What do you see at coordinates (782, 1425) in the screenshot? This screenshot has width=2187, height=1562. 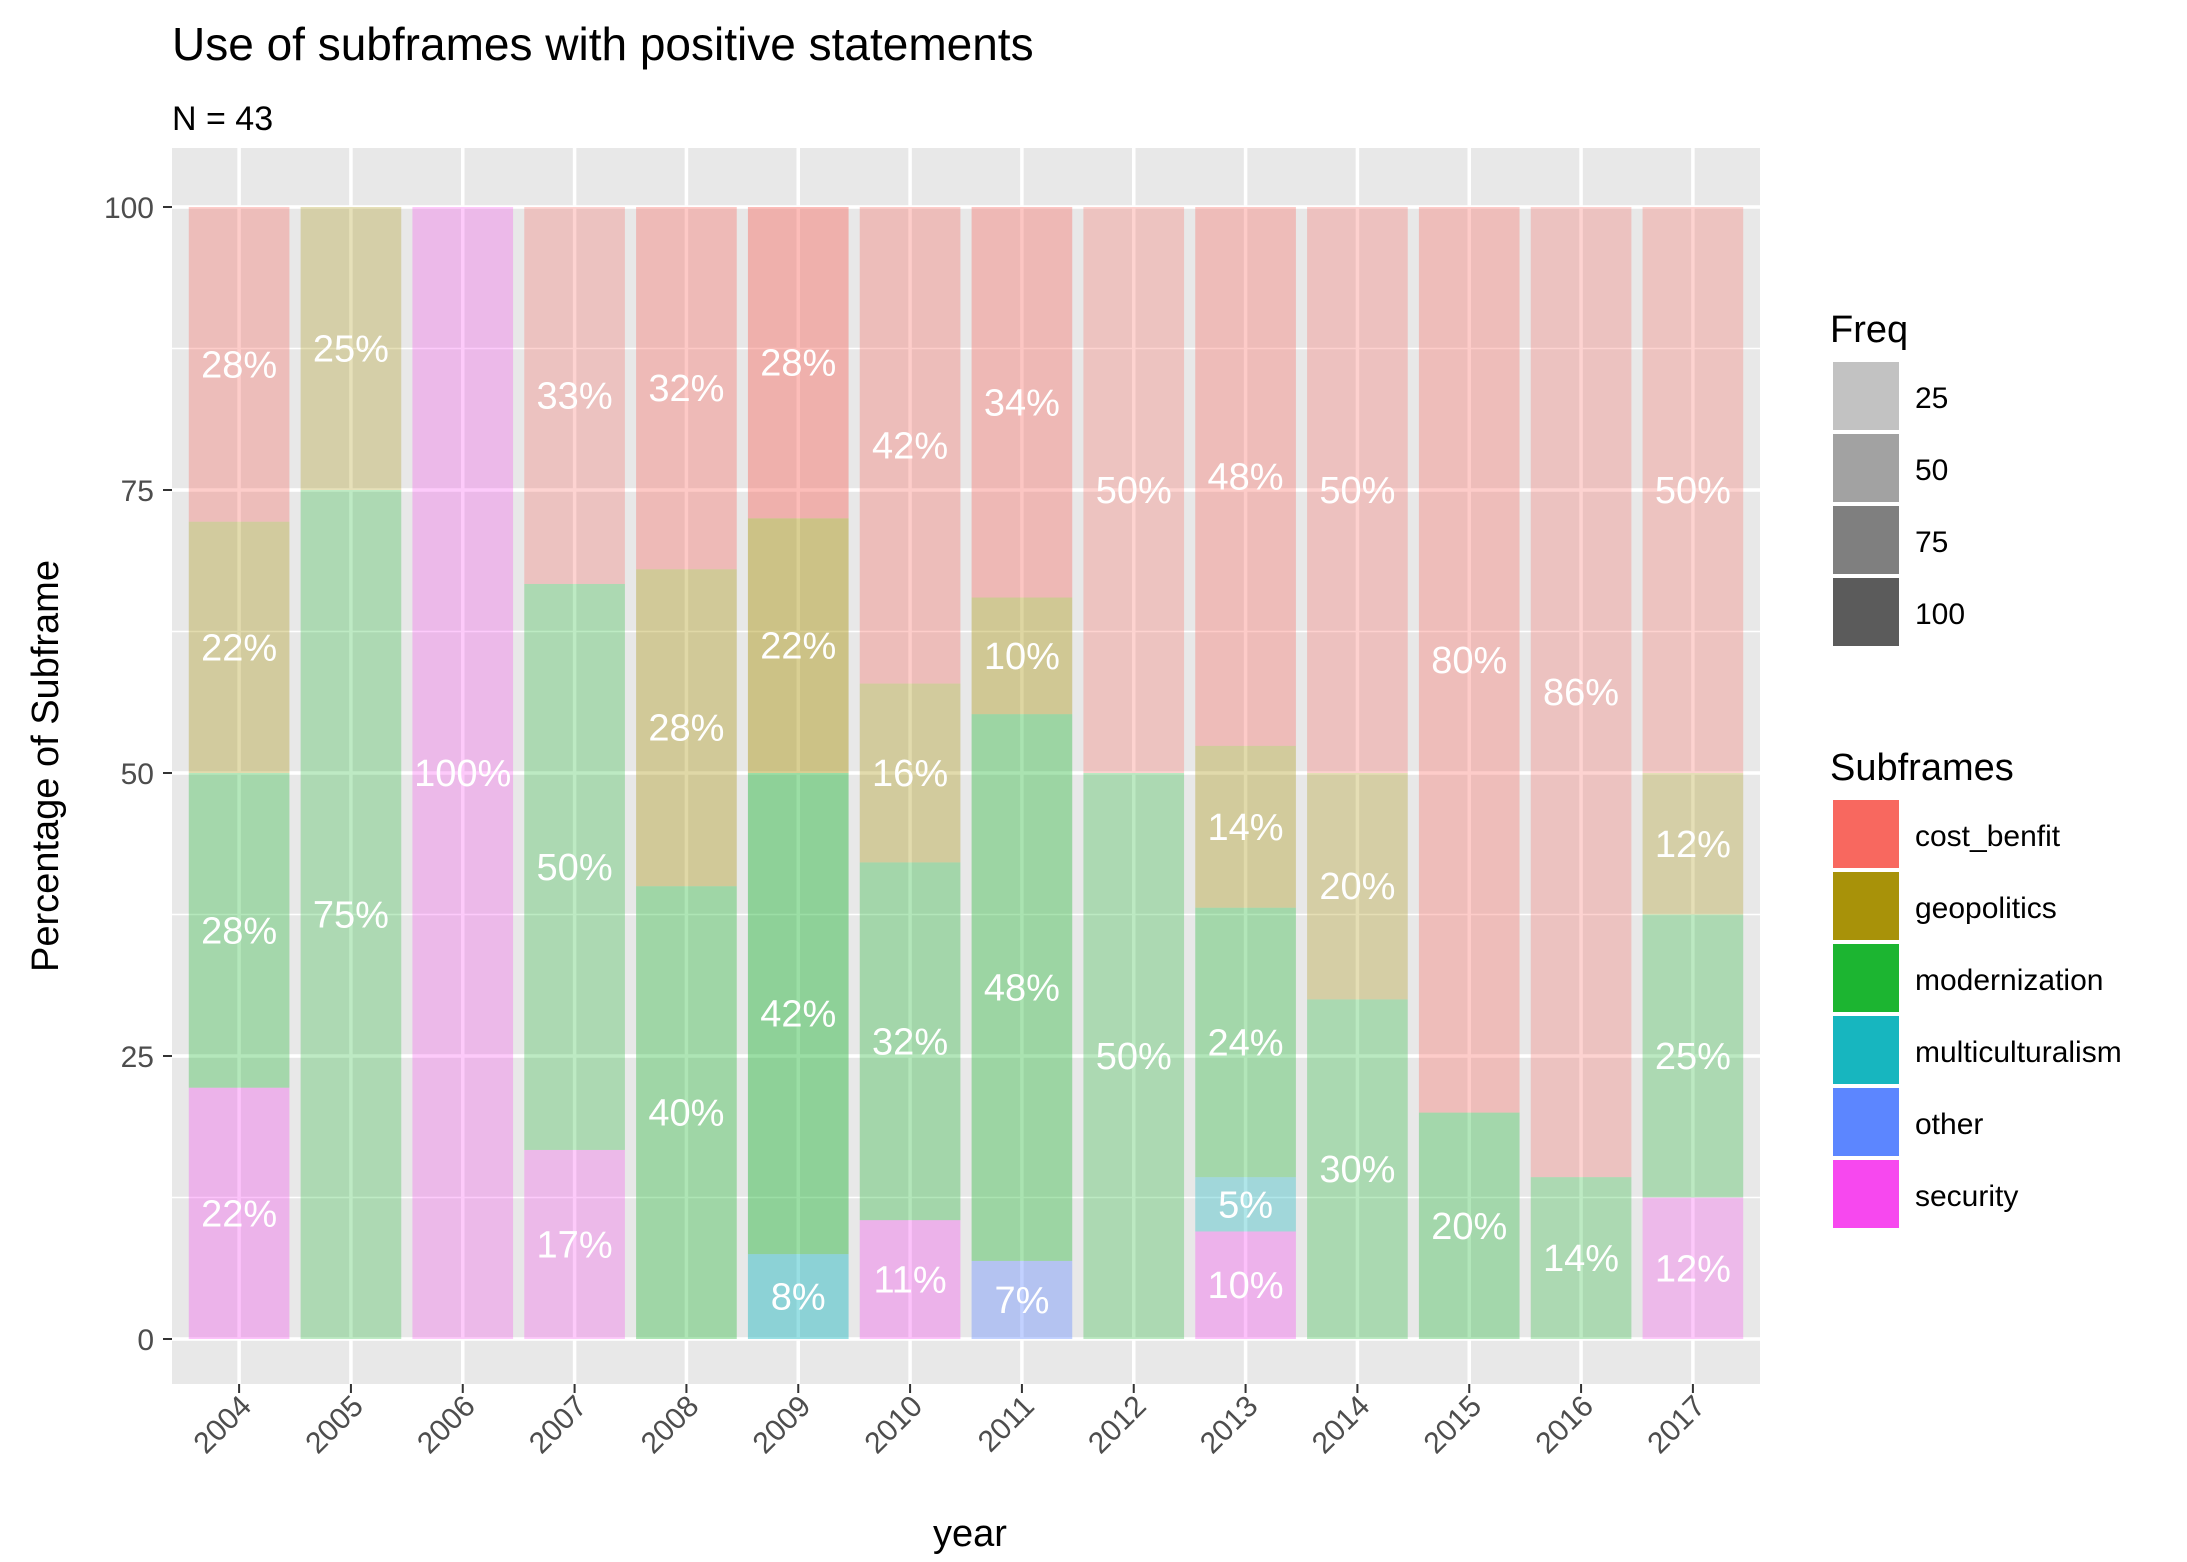 I see `x-tick-label: 2009` at bounding box center [782, 1425].